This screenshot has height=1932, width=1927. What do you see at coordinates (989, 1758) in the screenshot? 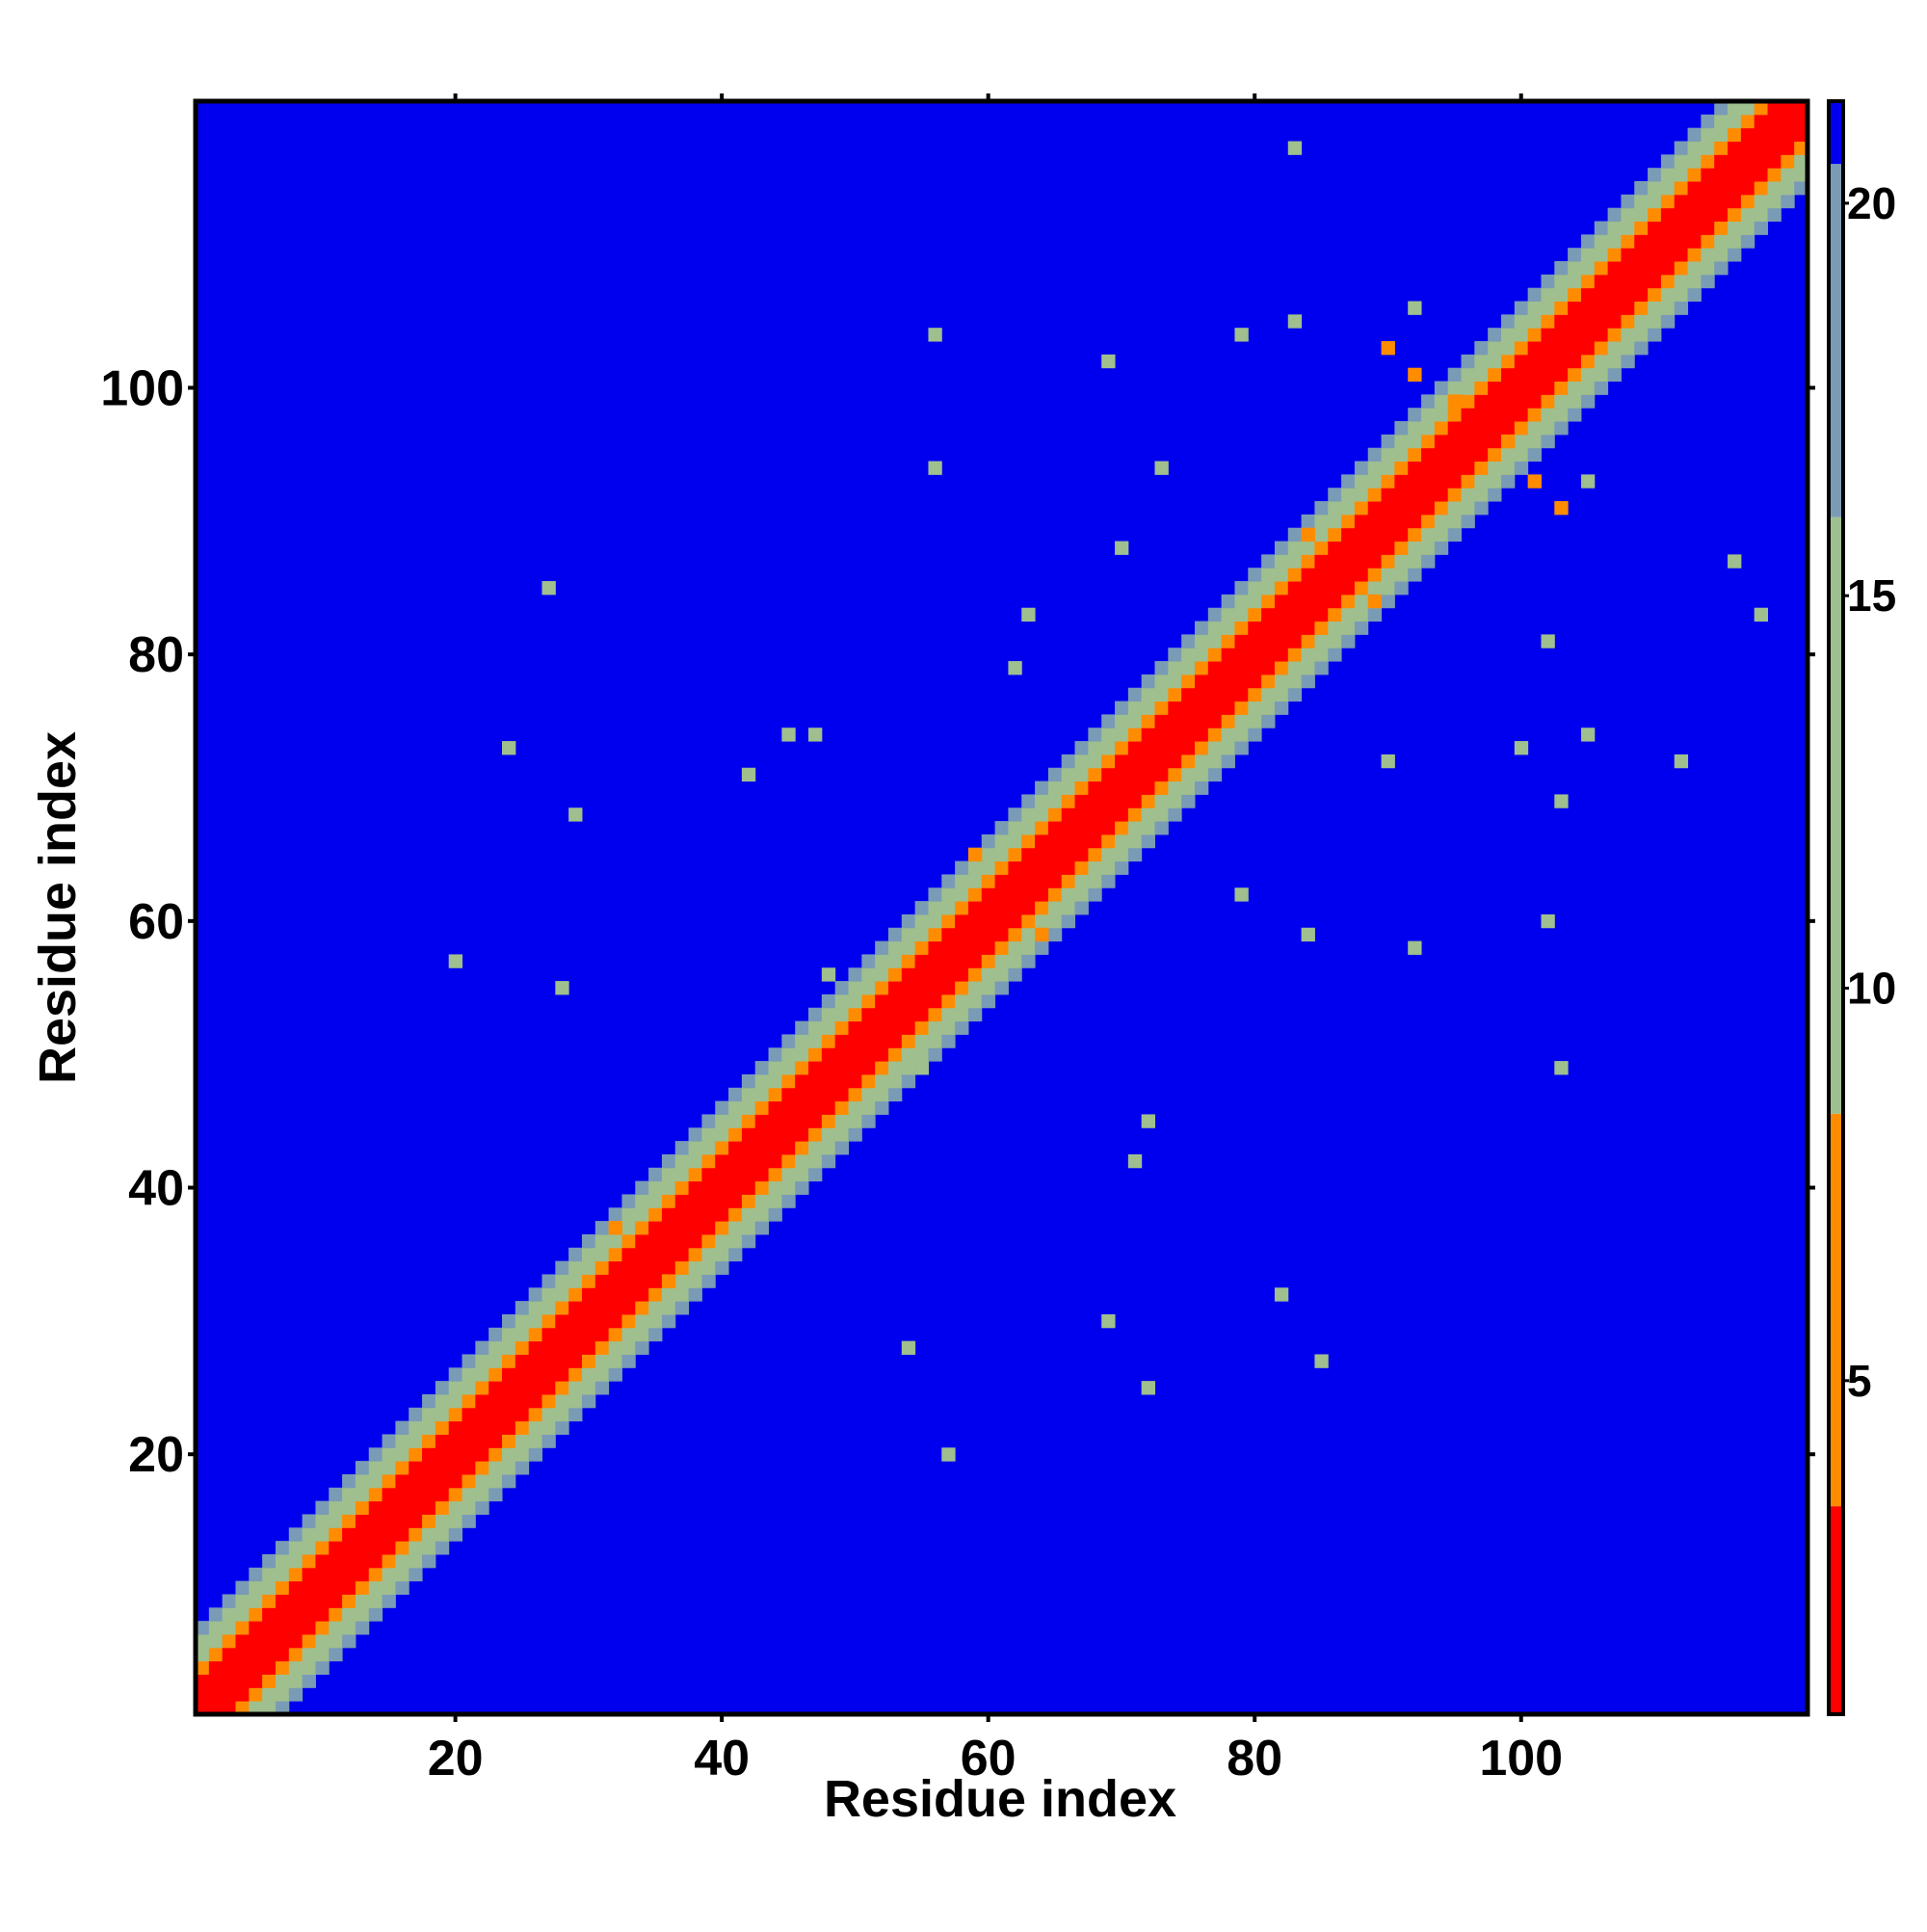
I see `x-tick-label: 60` at bounding box center [989, 1758].